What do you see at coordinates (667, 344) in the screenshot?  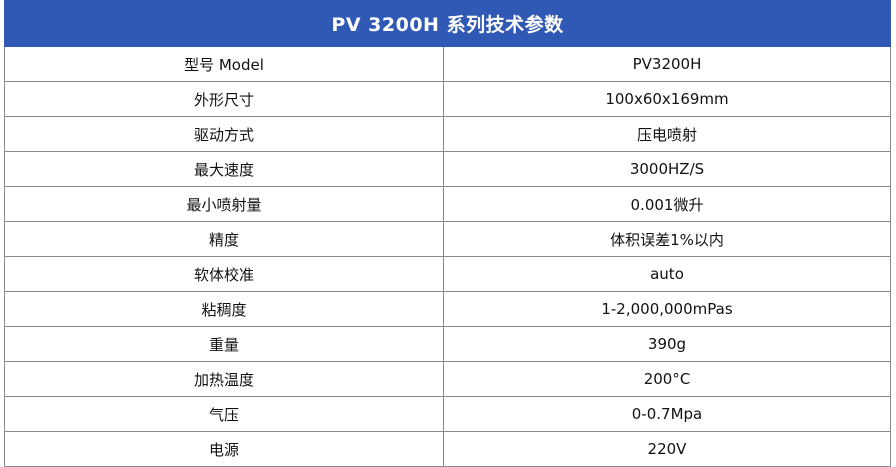 I see `param-value: 390g` at bounding box center [667, 344].